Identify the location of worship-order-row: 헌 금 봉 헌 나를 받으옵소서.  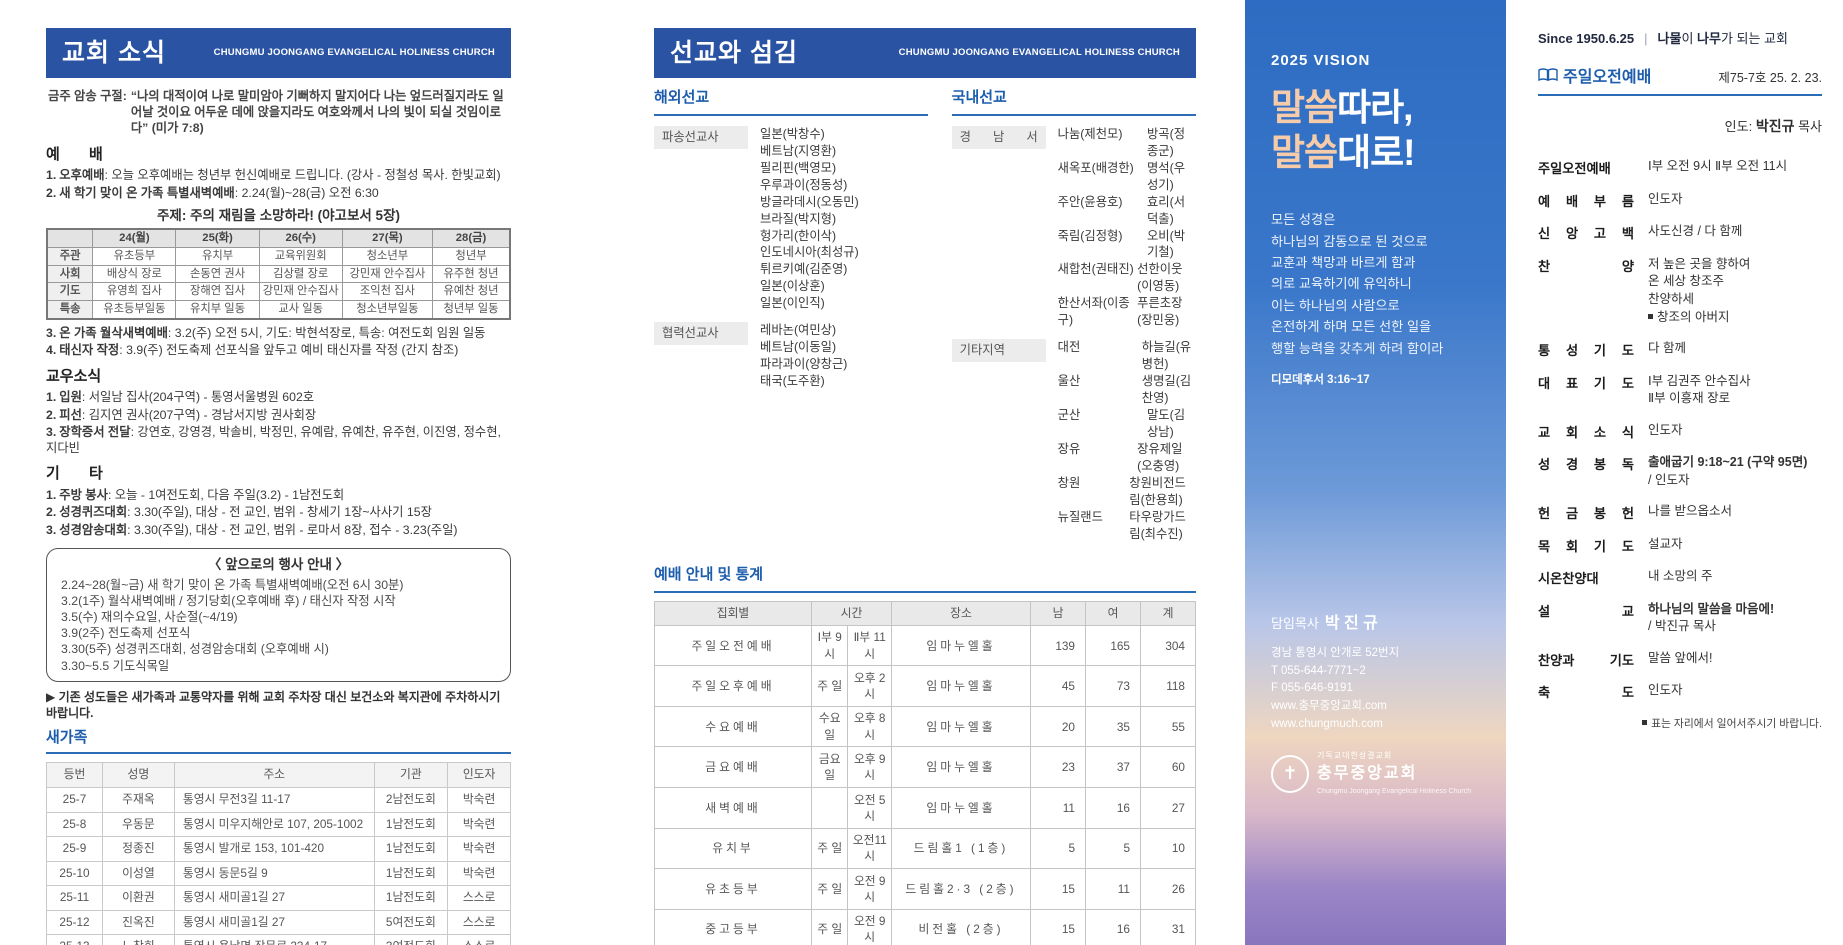
(1680, 512).